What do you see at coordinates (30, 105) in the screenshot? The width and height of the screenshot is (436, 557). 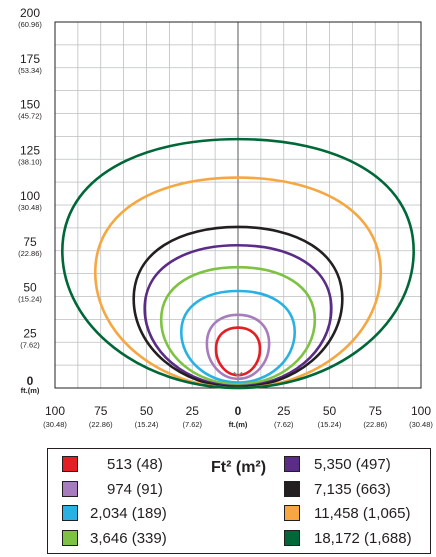 I see `y-tick-label: 150` at bounding box center [30, 105].